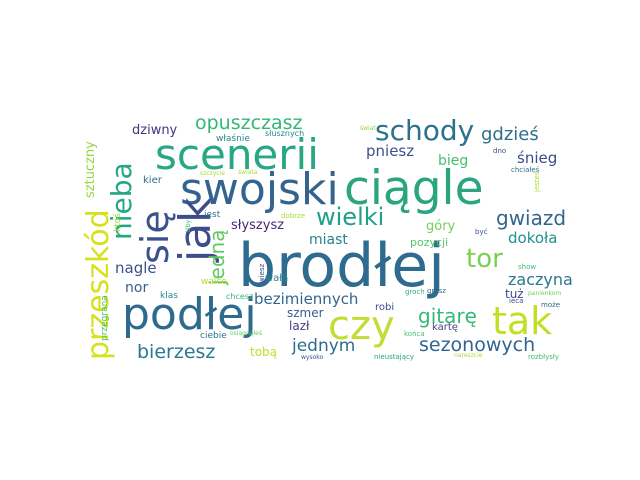 Image resolution: width=640 pixels, height=480 pixels. Describe the element at coordinates (500, 151) in the screenshot. I see `word-dno: dno` at that location.